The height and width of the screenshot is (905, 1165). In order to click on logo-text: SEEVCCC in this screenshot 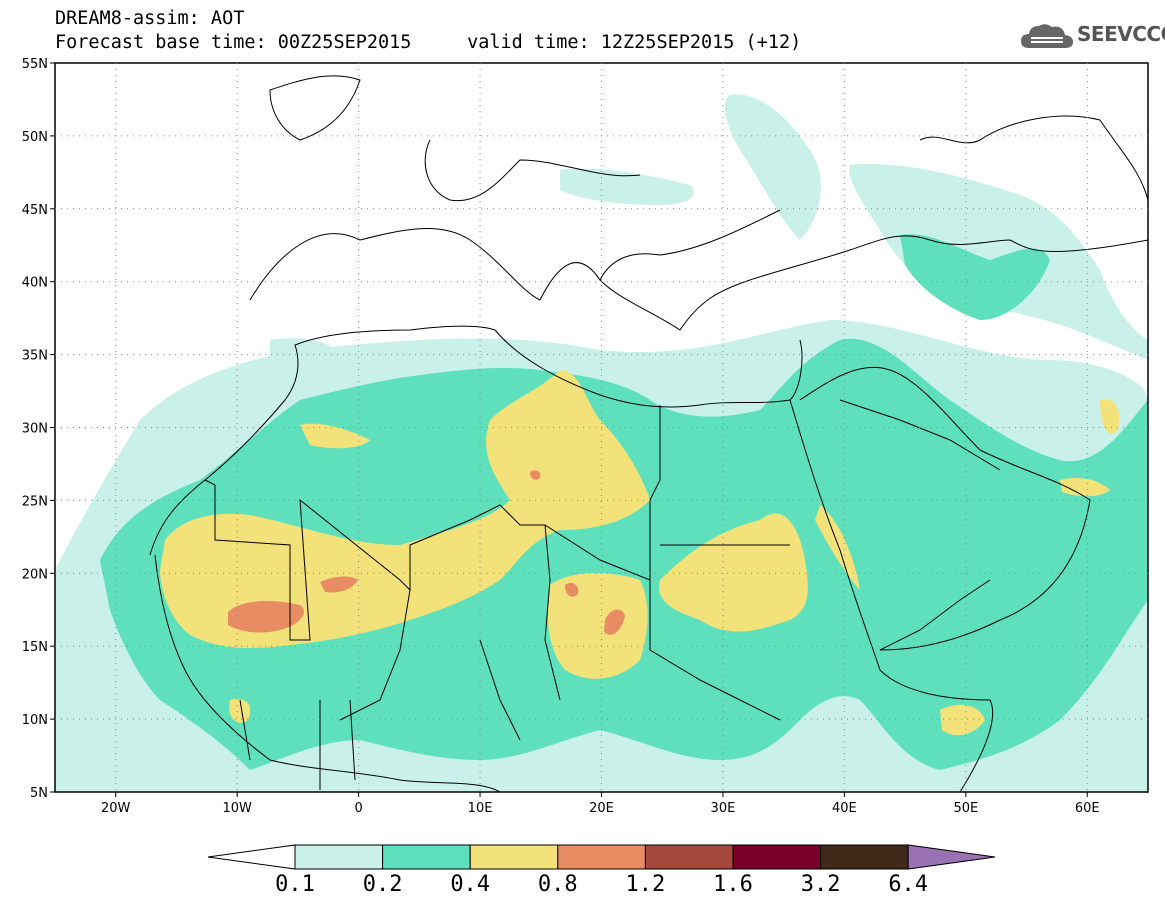, I will do `click(1121, 34)`.